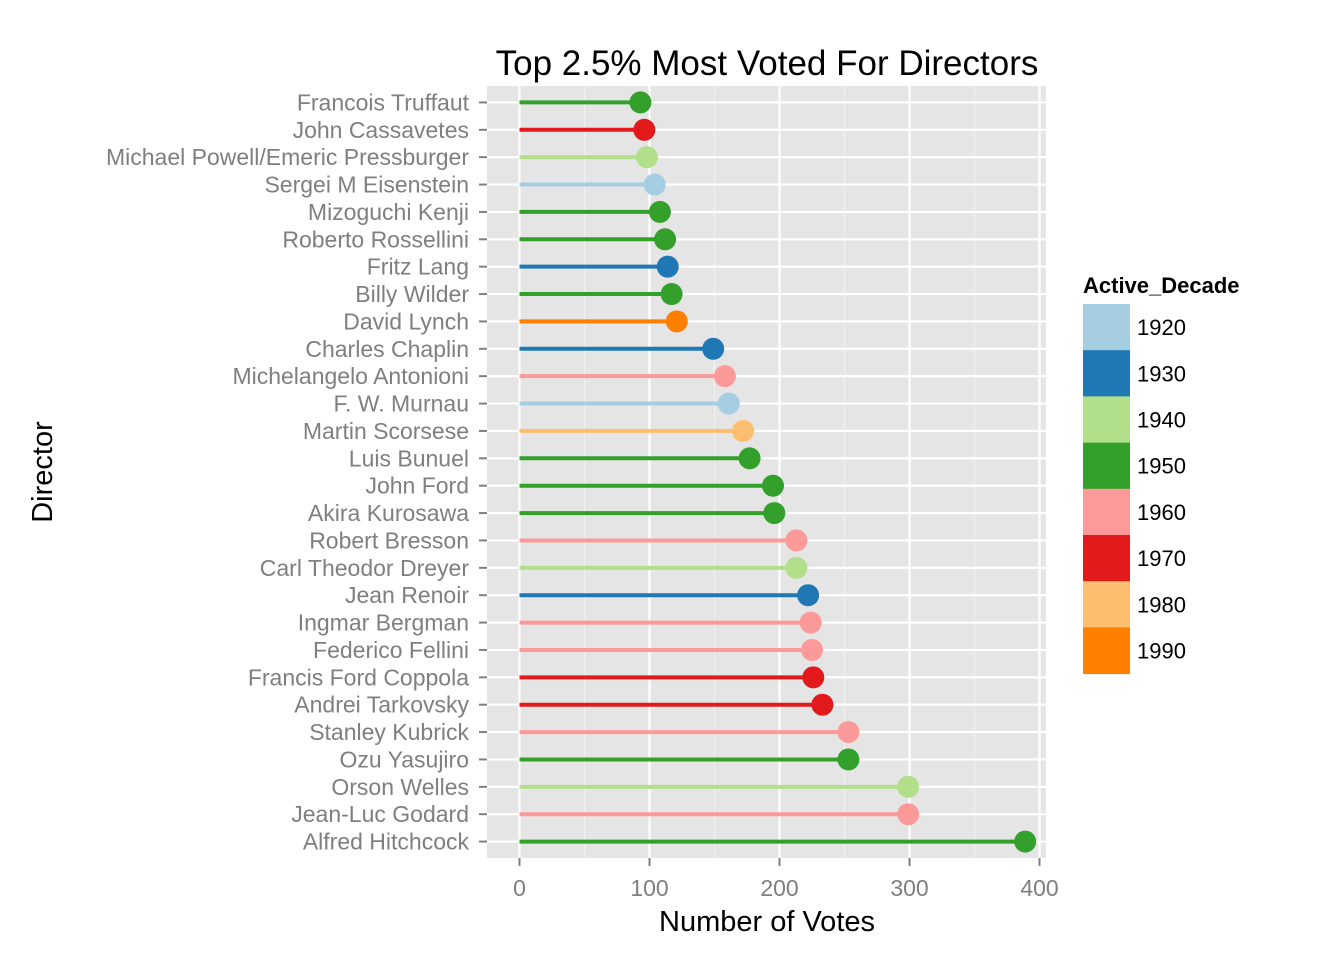 Image resolution: width=1344 pixels, height=965 pixels. What do you see at coordinates (400, 787) in the screenshot?
I see `y-tick-label: Orson Welles` at bounding box center [400, 787].